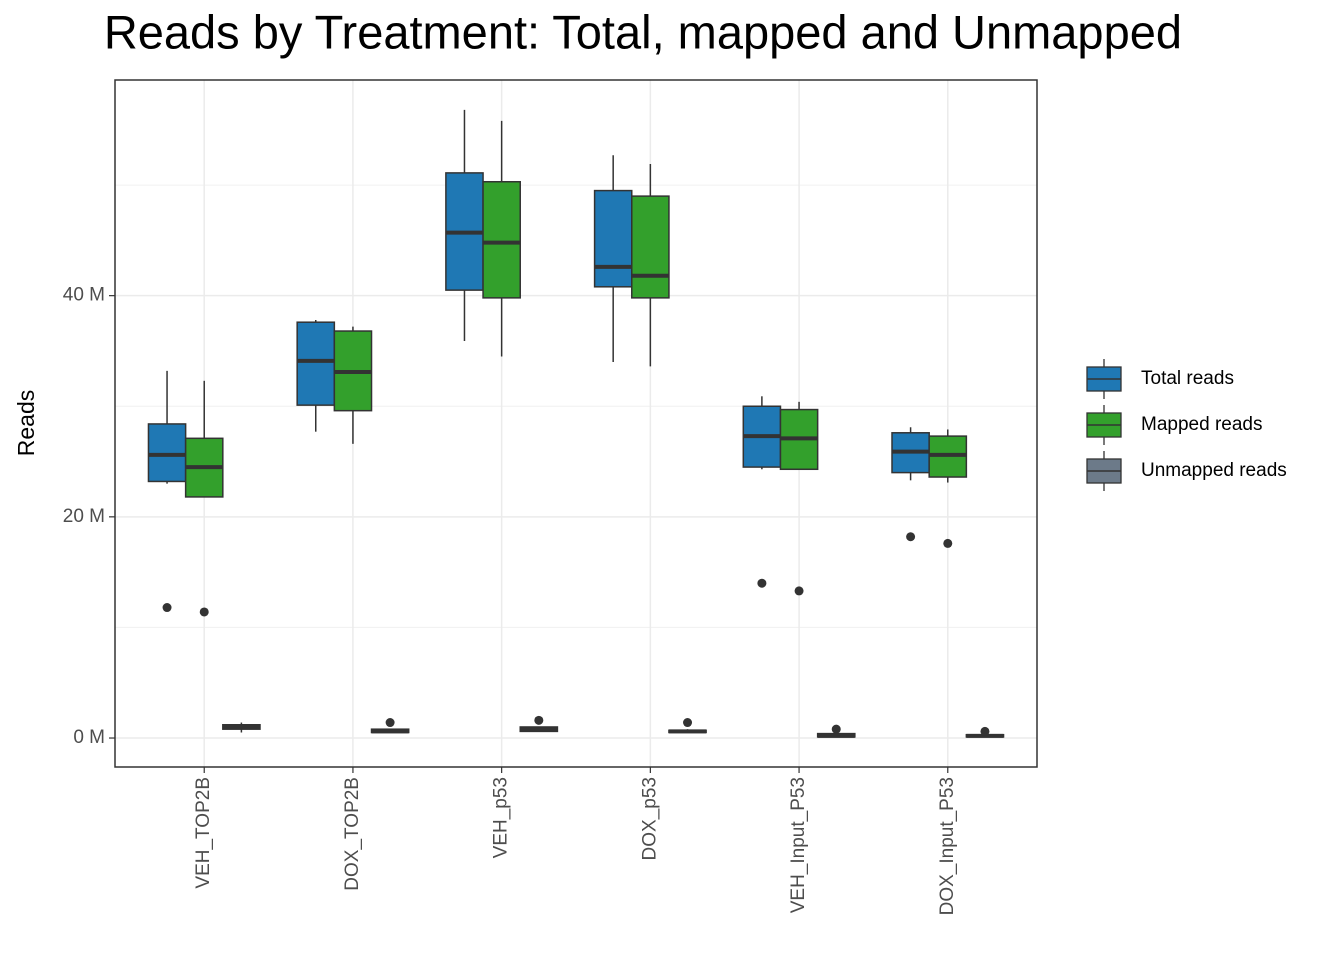 The image size is (1344, 960). What do you see at coordinates (84, 295) in the screenshot?
I see `y-tick-label: 40 M` at bounding box center [84, 295].